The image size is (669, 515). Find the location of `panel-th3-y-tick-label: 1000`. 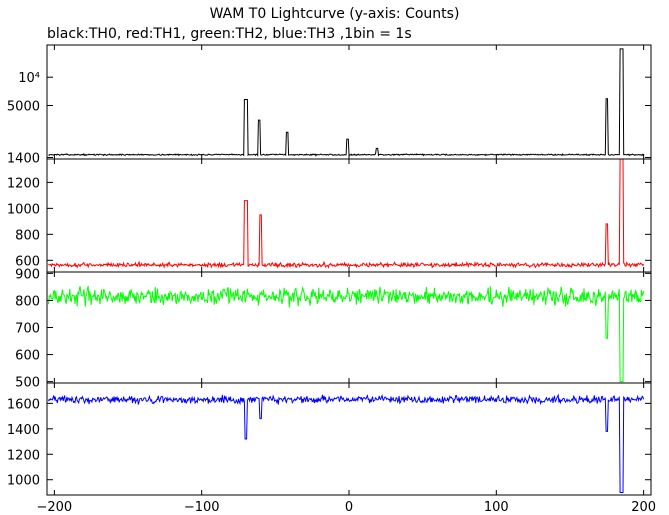

panel-th3-y-tick-label: 1000 is located at coordinates (23, 481).